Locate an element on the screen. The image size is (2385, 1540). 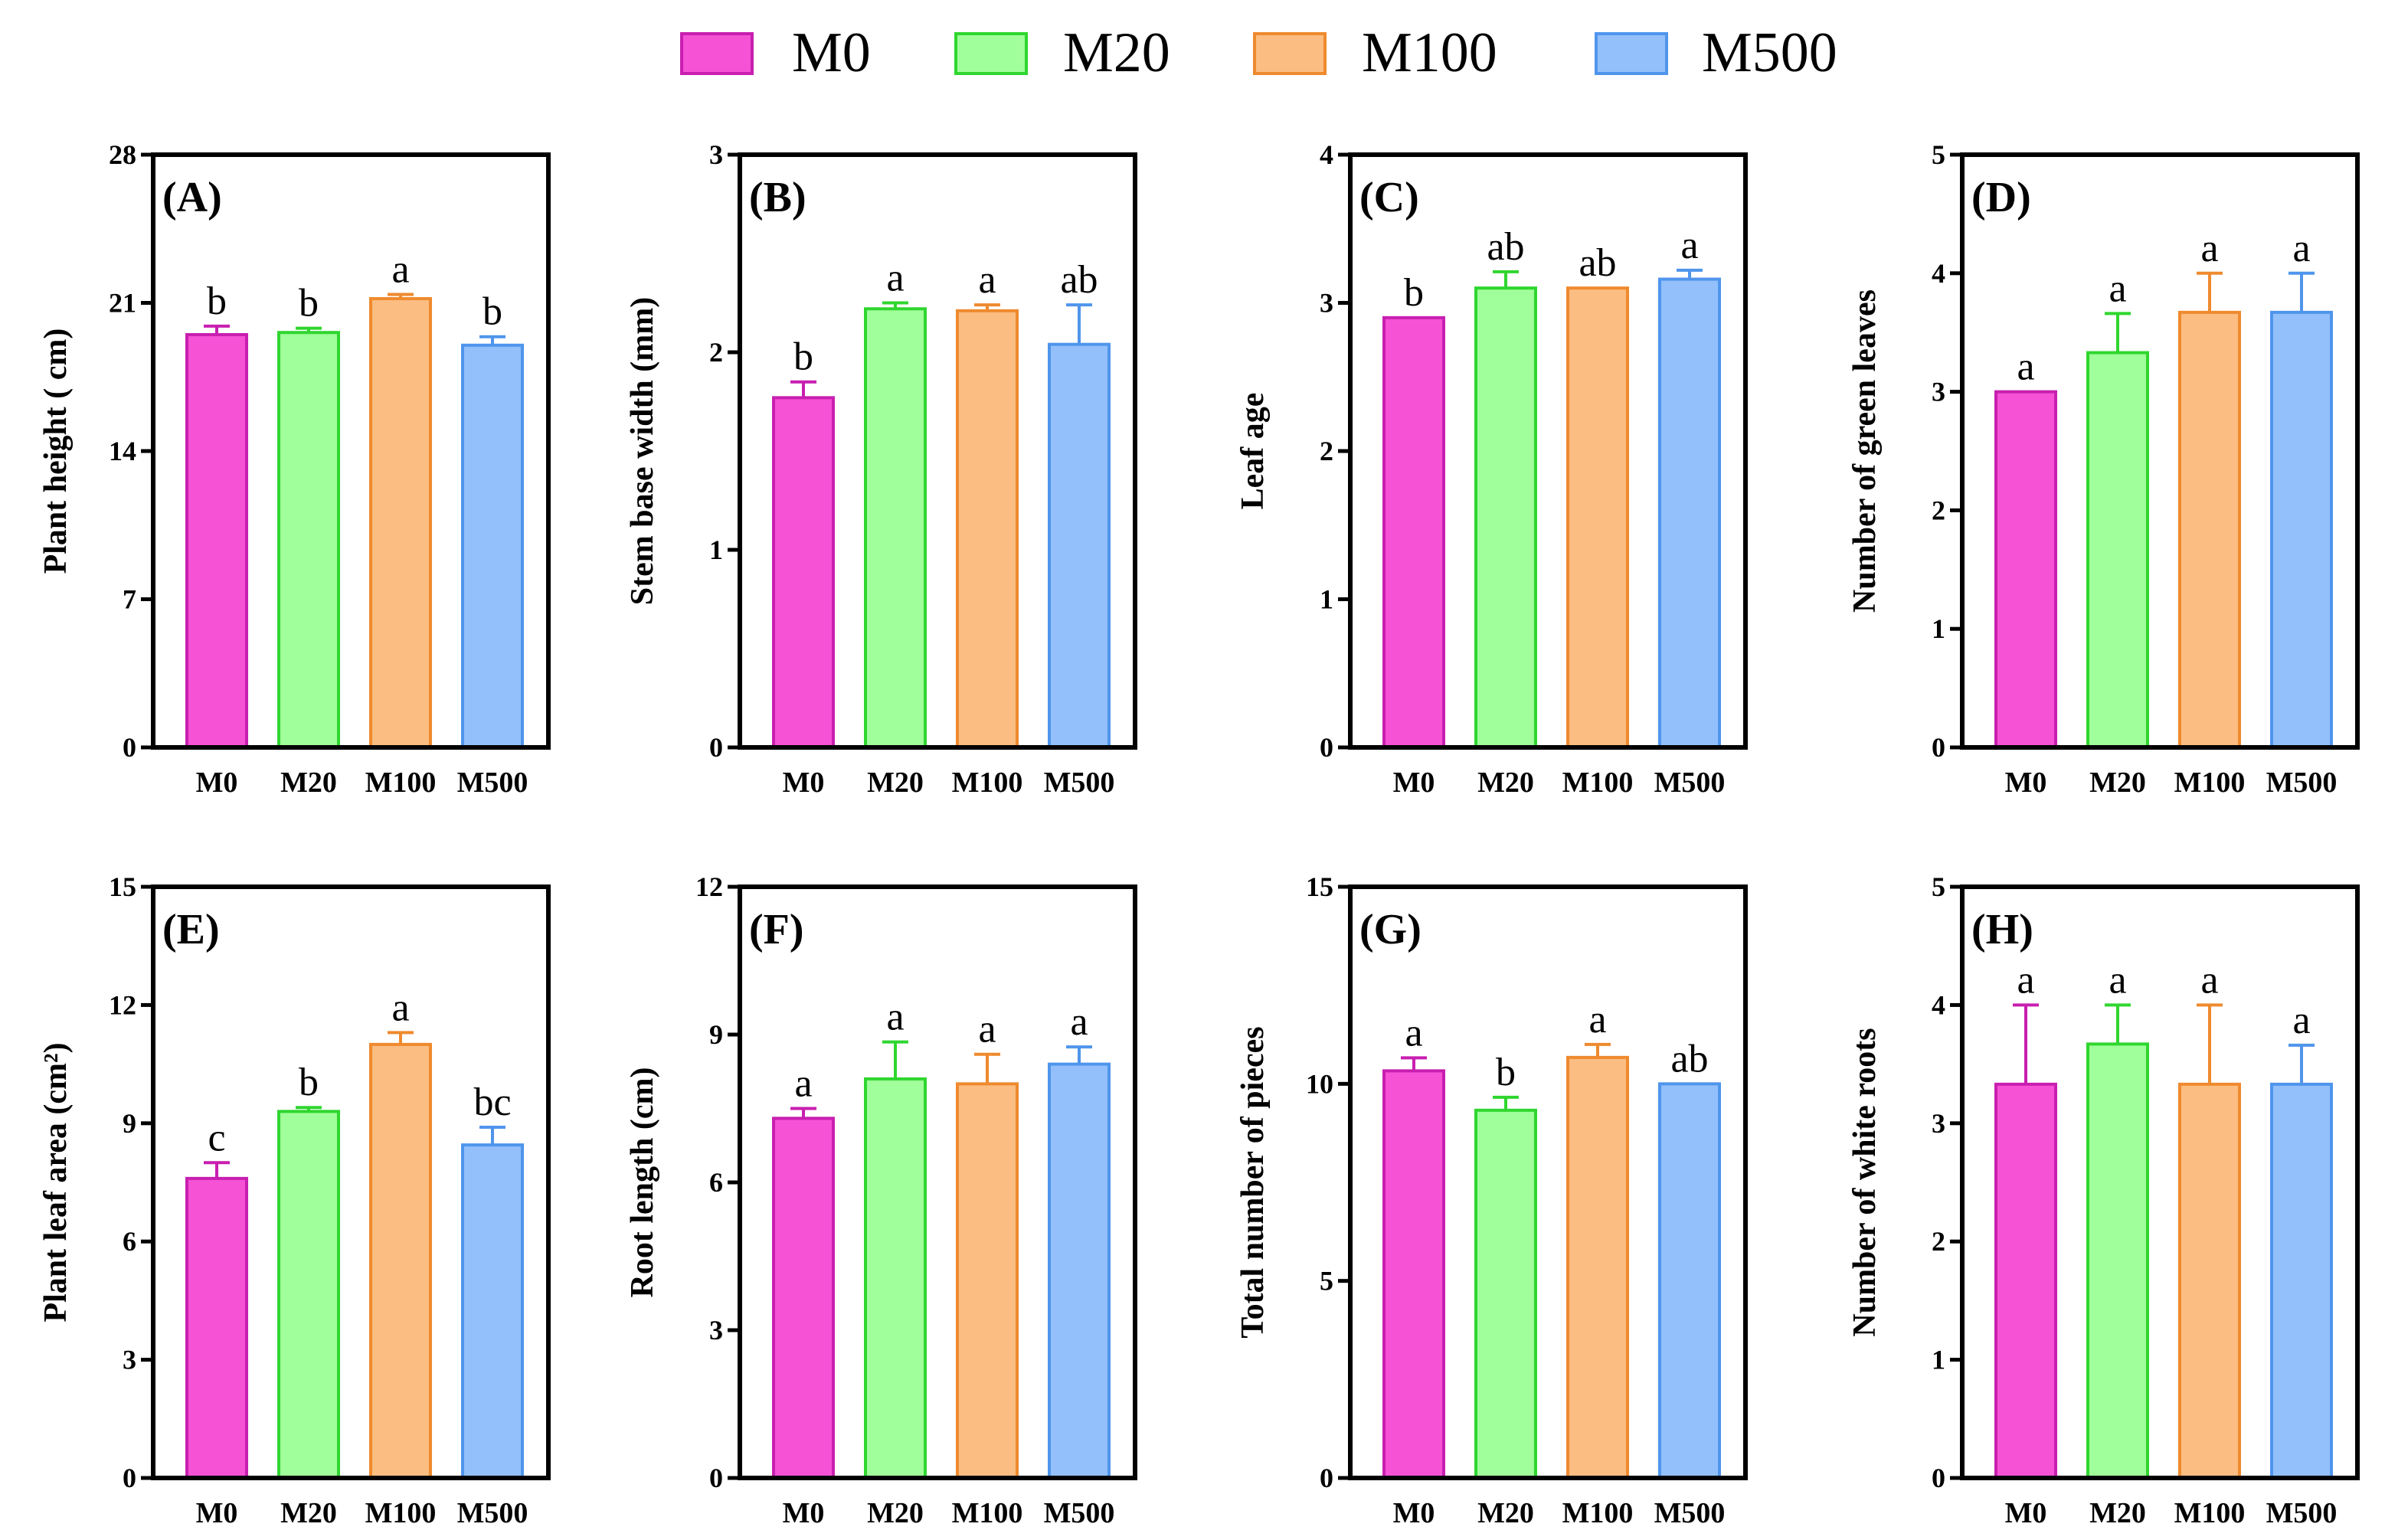
legend-label: M0 is located at coordinates (831, 52).